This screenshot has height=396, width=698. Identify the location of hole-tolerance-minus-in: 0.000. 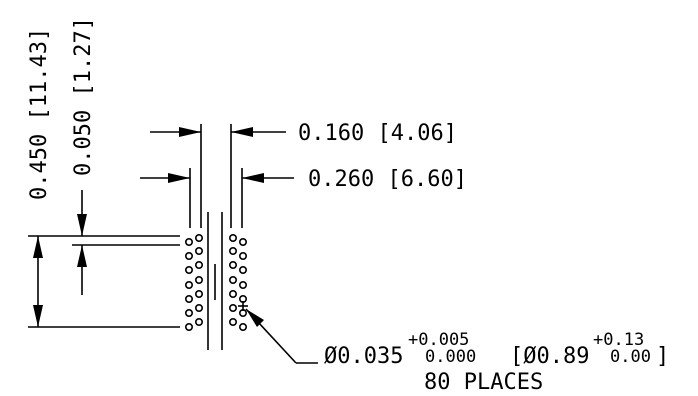
(450, 357).